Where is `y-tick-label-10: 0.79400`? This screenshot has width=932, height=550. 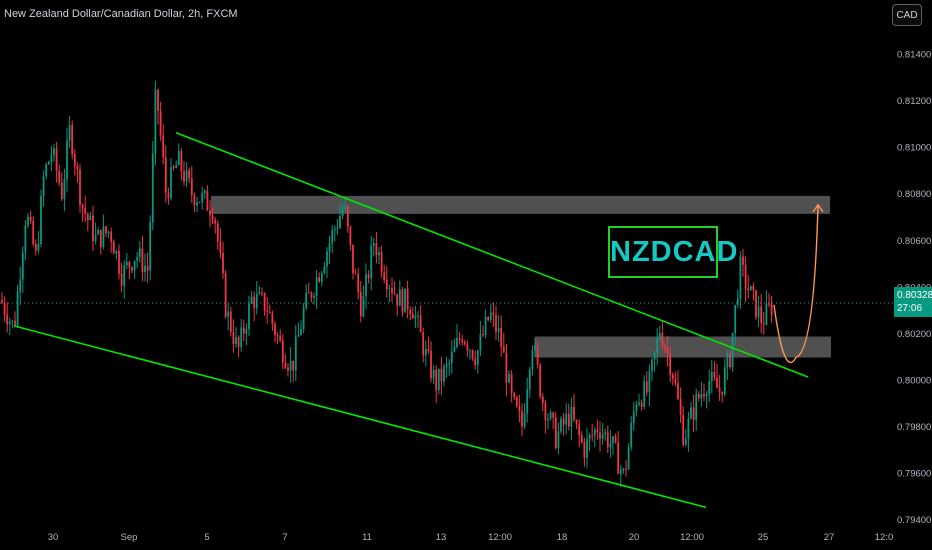 y-tick-label-10: 0.79400 is located at coordinates (914, 520).